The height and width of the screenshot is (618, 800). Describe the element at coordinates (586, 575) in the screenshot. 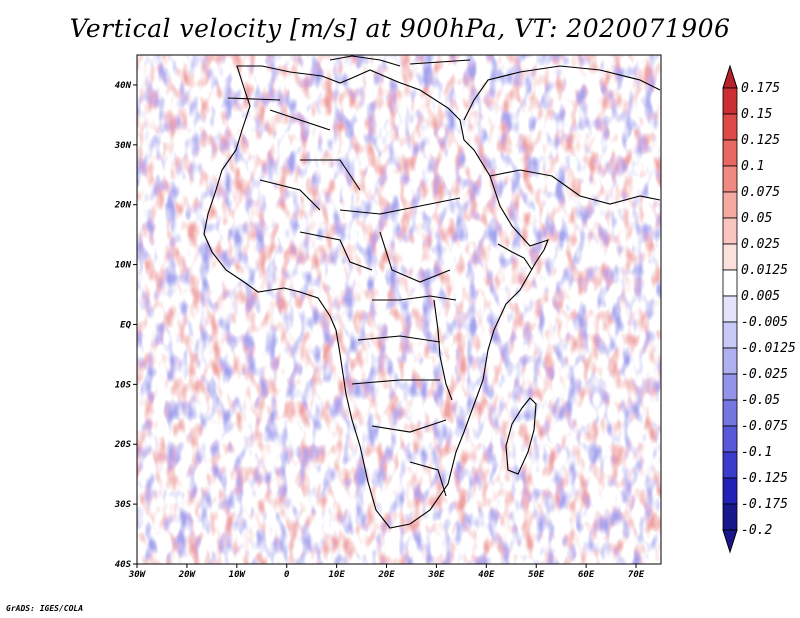

I see `x-tick-label: 60E` at that location.